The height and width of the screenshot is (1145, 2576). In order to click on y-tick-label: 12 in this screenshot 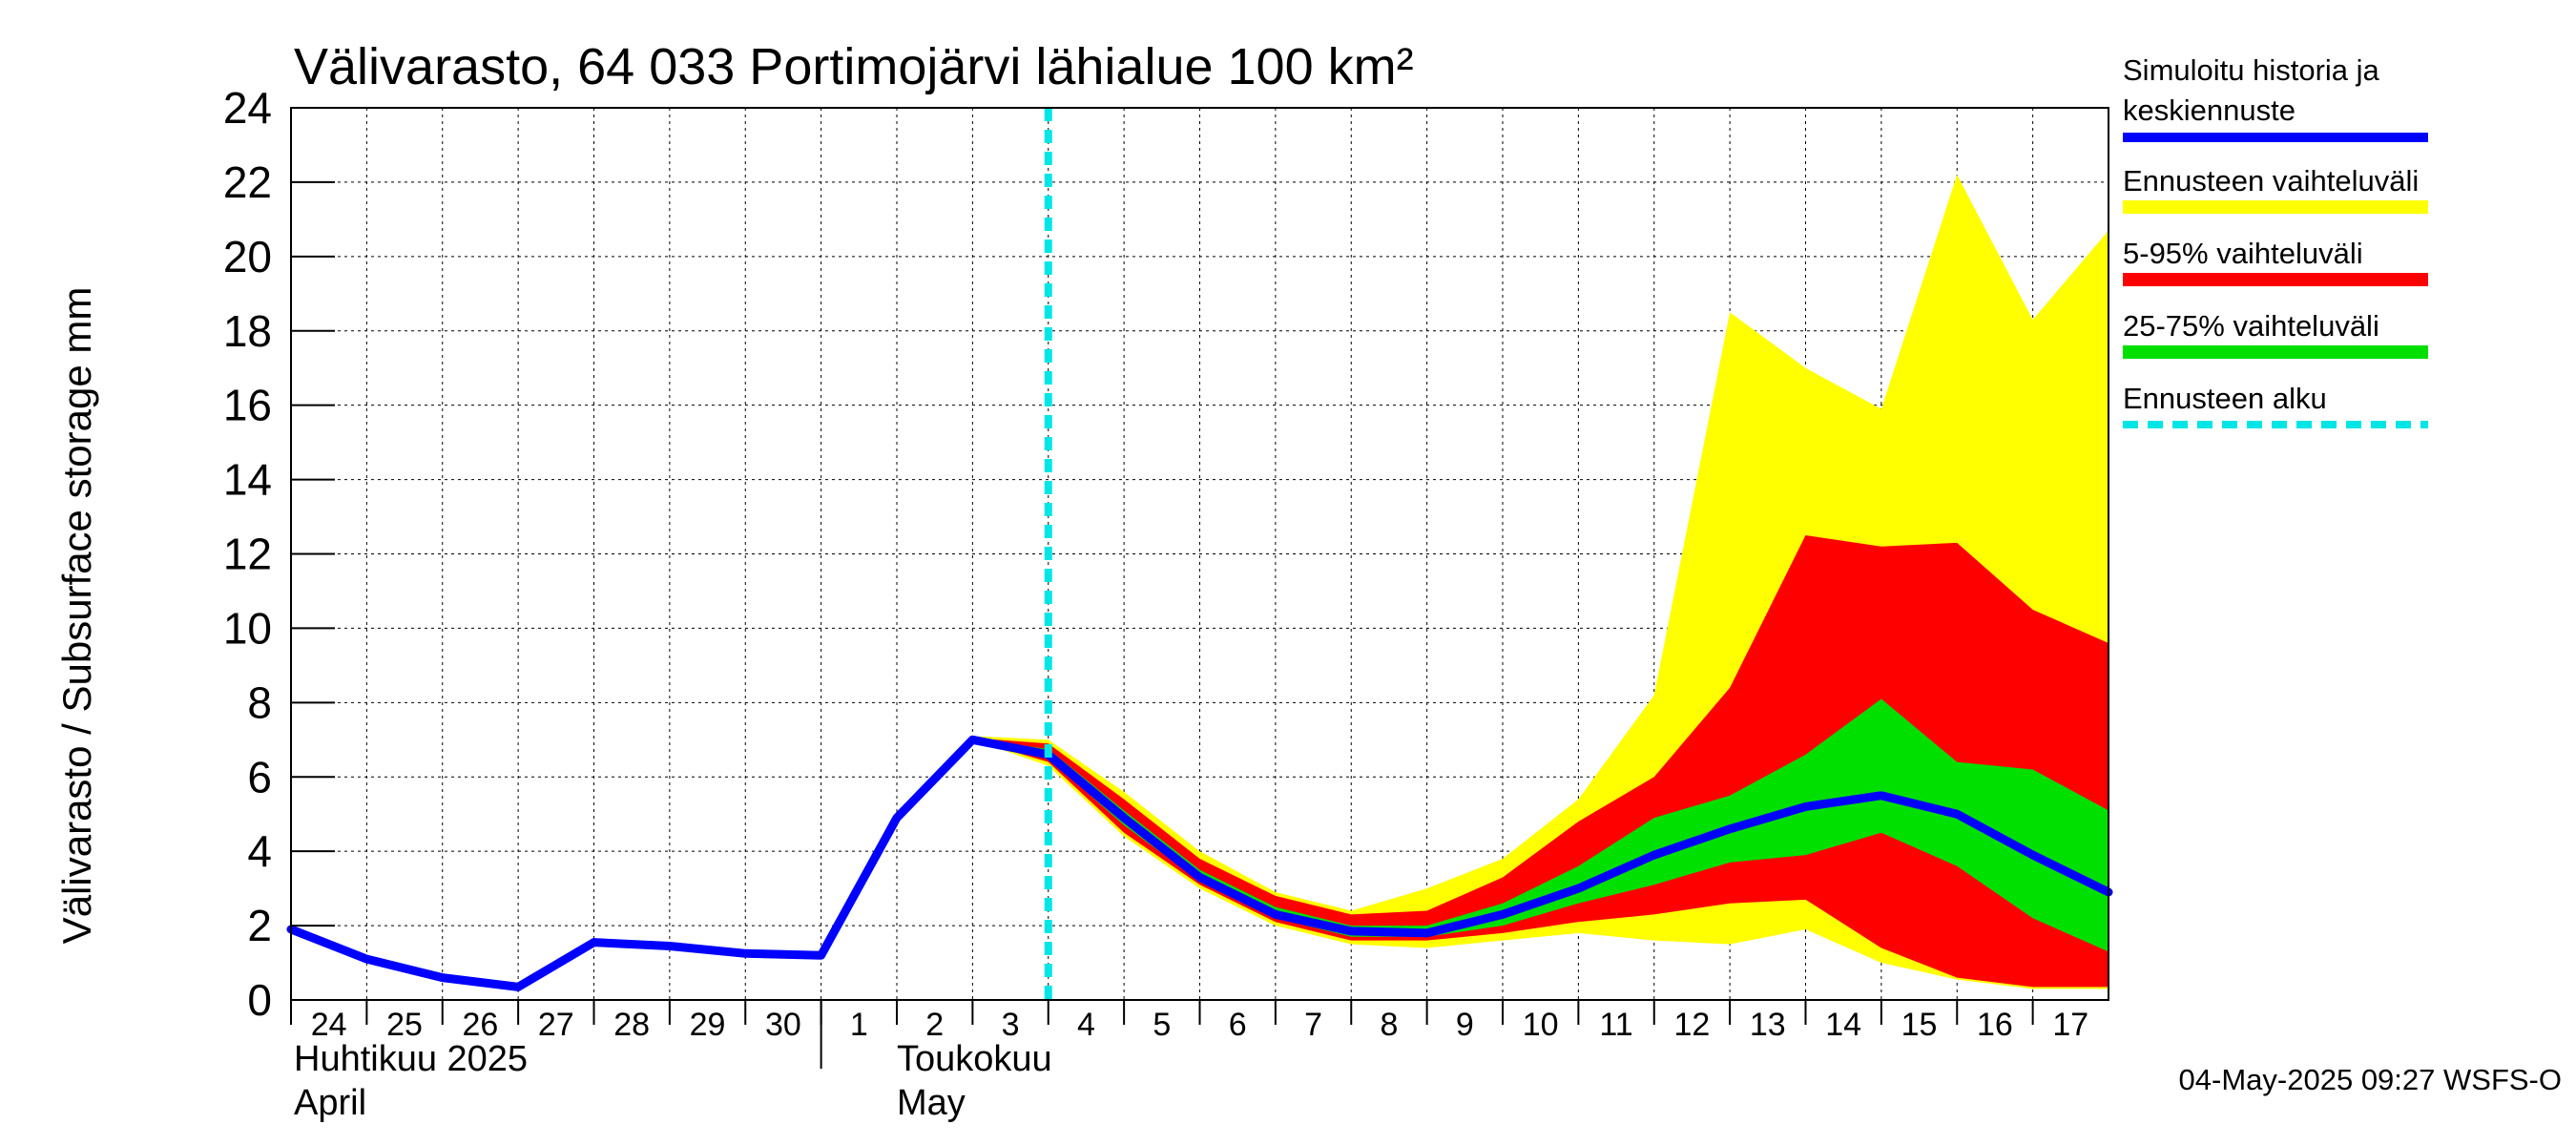, I will do `click(247, 555)`.